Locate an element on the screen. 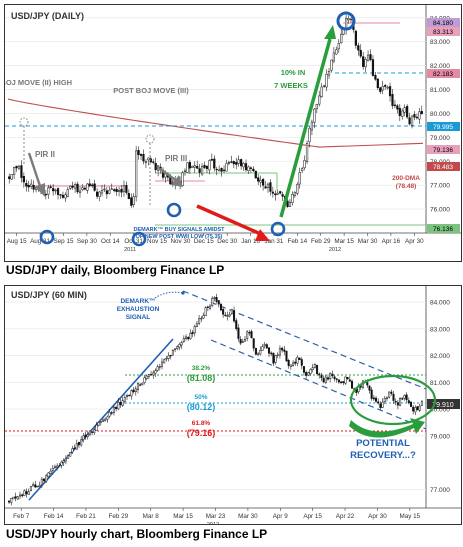  y-tick-label: 84.000 is located at coordinates (440, 303).